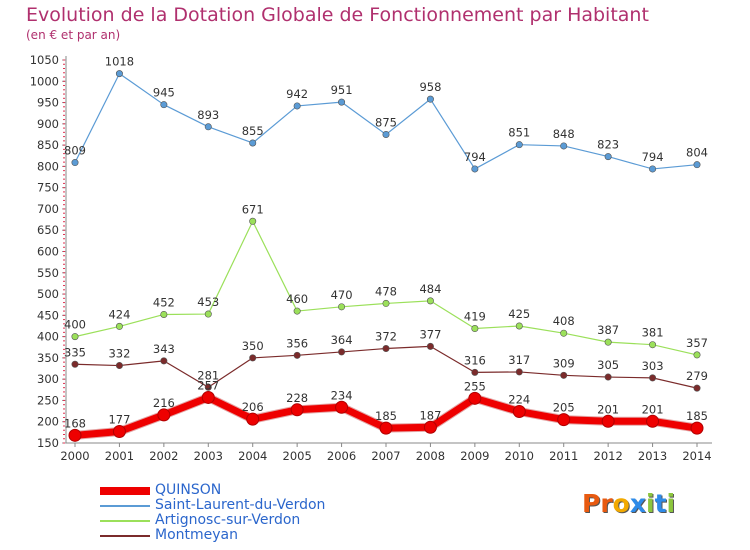 This screenshot has height=550, width=750. I want to click on y-tick-label: 150, so click(48, 443).